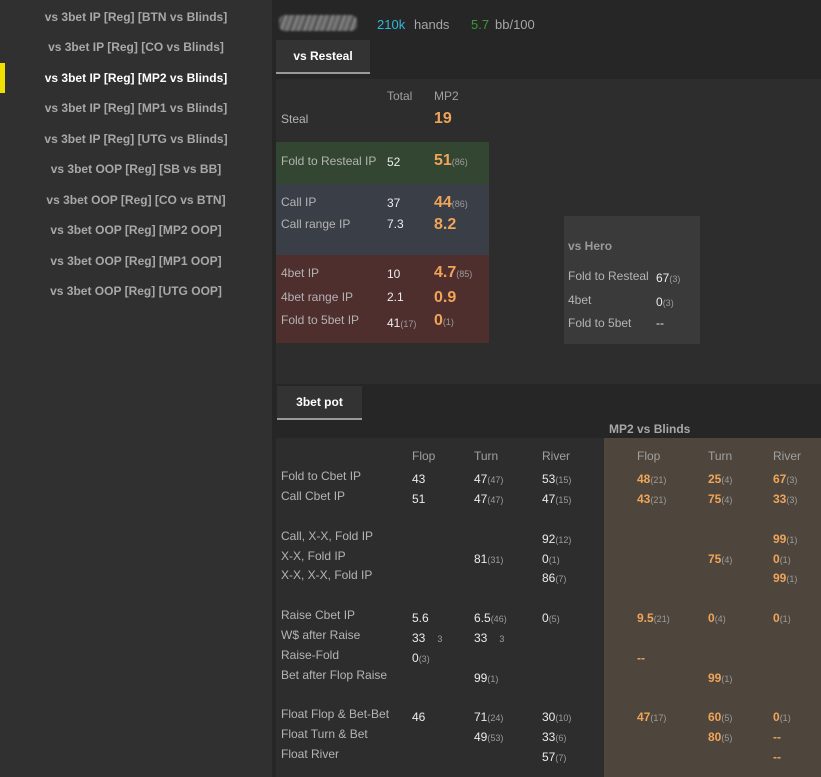  What do you see at coordinates (319, 419) in the screenshot?
I see `tab-underline-3bet-pot` at bounding box center [319, 419].